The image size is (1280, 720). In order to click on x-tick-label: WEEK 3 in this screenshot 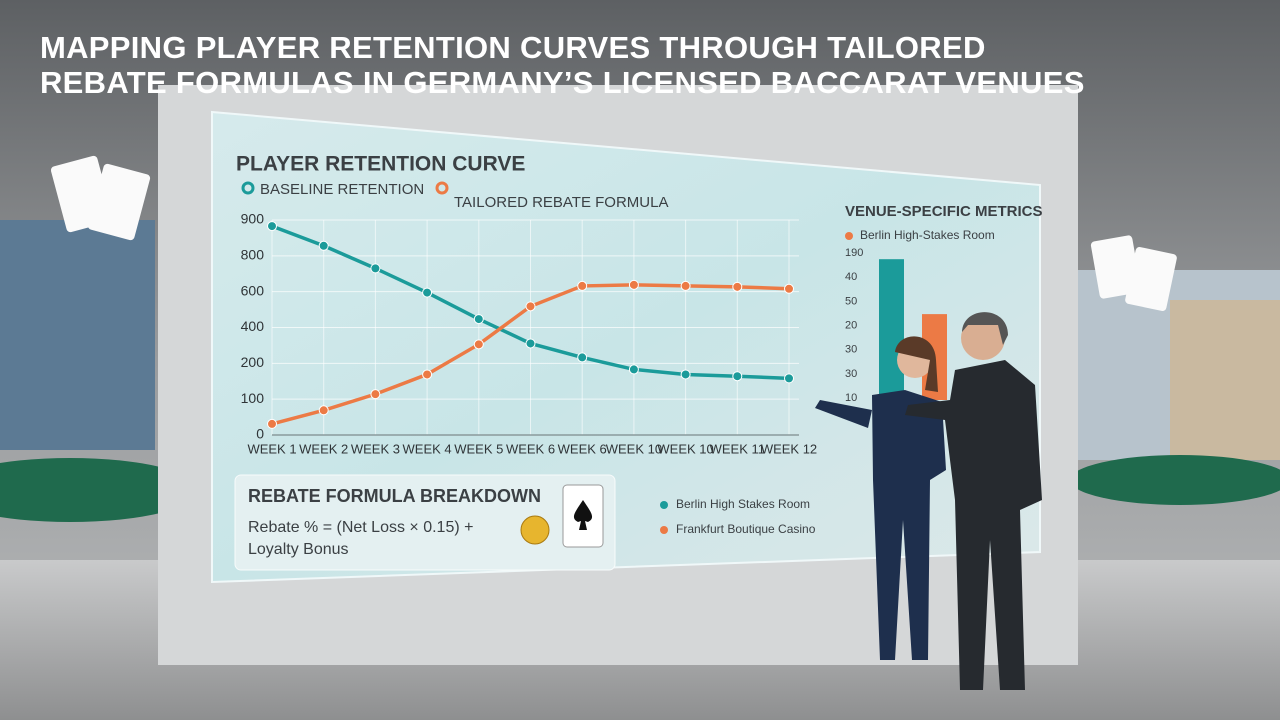, I will do `click(375, 448)`.